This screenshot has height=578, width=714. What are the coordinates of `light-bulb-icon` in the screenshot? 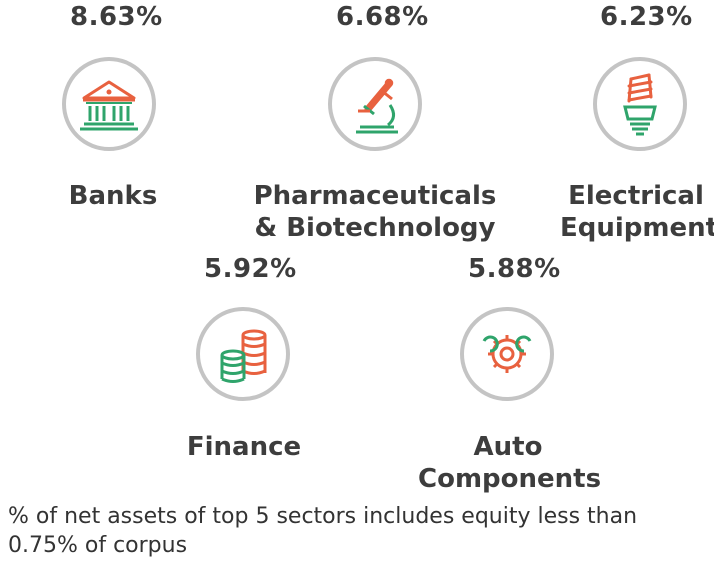 It's located at (640, 104).